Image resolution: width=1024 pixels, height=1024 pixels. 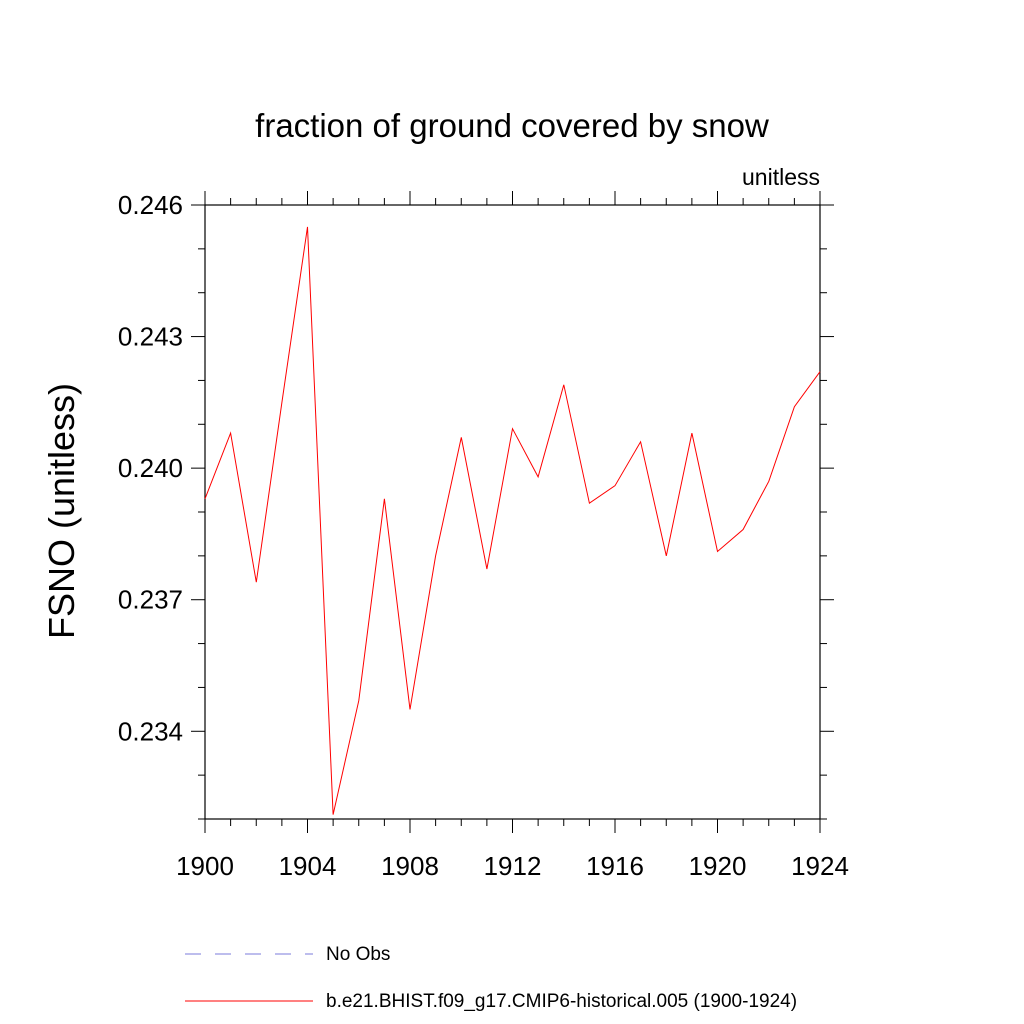 I want to click on units-label: unitless, so click(x=781, y=177).